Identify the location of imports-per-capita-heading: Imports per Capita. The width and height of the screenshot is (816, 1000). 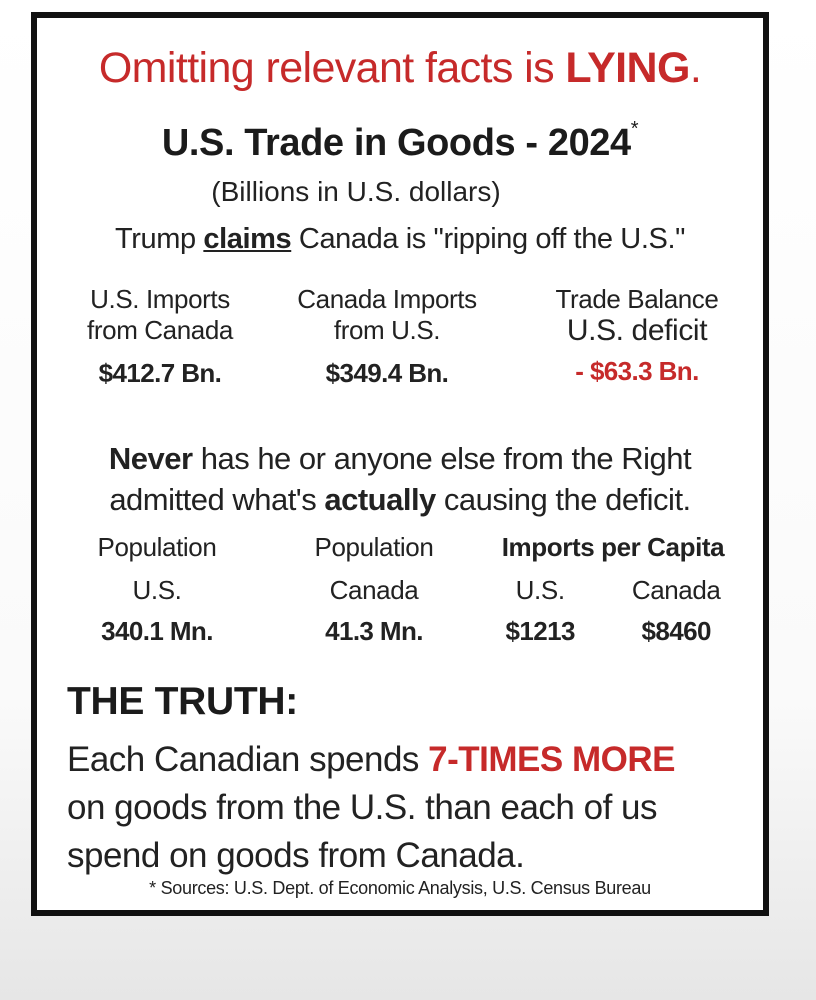
(613, 547).